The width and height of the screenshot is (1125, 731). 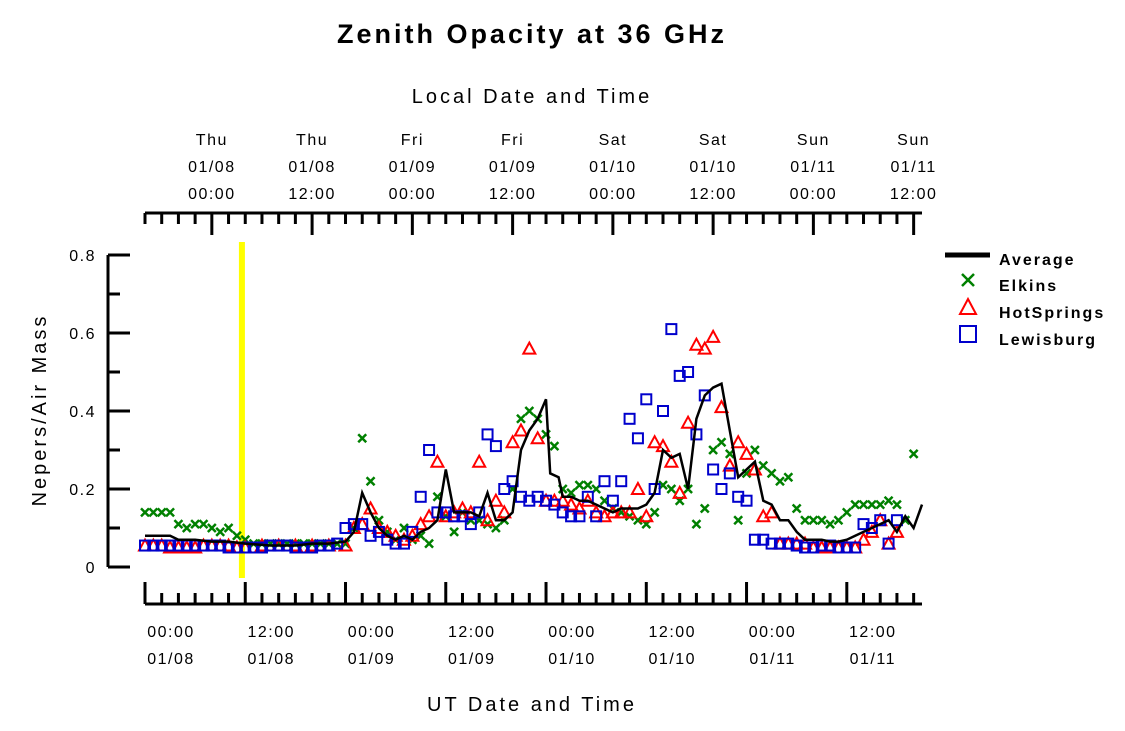 I want to click on top-tick-date: 01/10, so click(x=613, y=167).